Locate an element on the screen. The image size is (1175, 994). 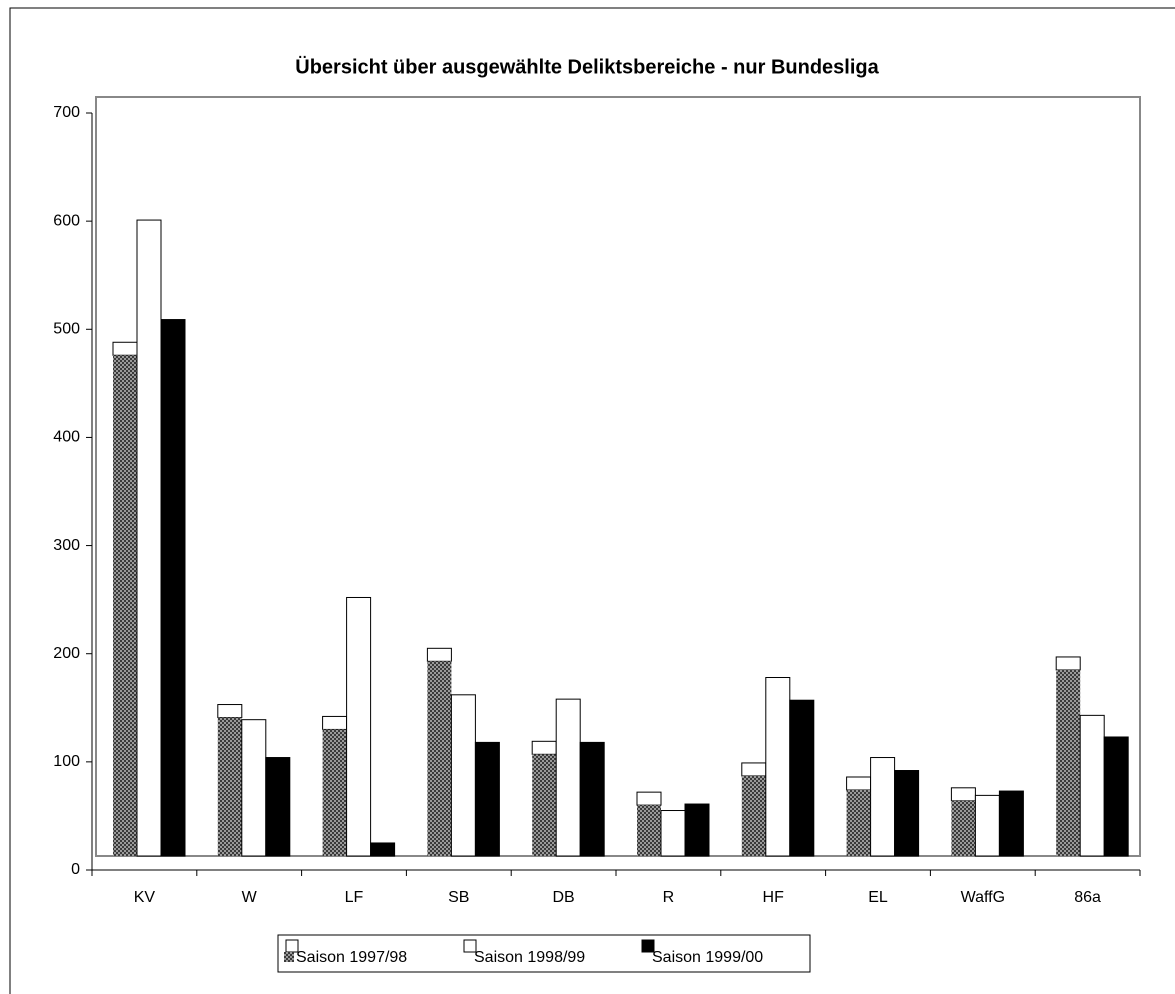
x-tick-label: SB is located at coordinates (458, 897).